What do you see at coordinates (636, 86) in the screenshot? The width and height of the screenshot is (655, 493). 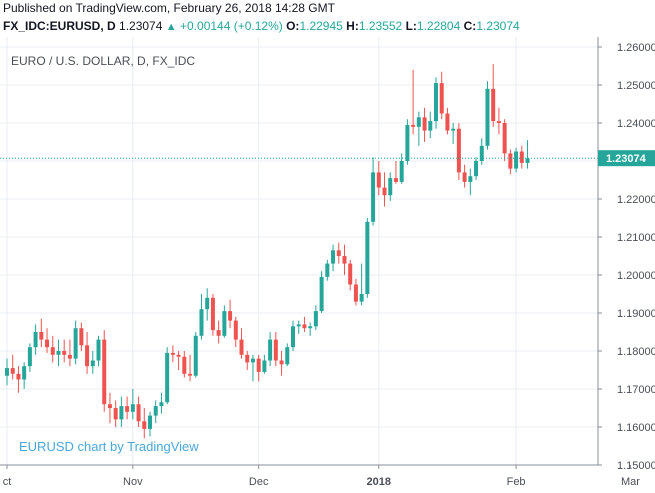 I see `price-tick-label: 1.25000` at bounding box center [636, 86].